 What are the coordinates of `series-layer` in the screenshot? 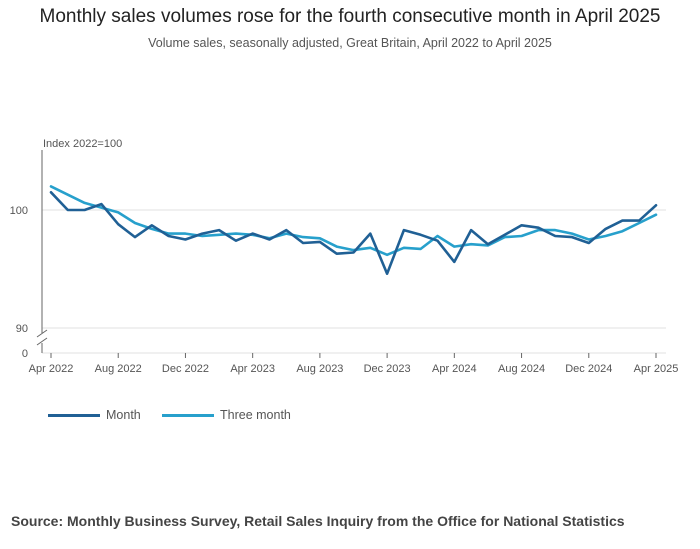 It's located at (353, 230).